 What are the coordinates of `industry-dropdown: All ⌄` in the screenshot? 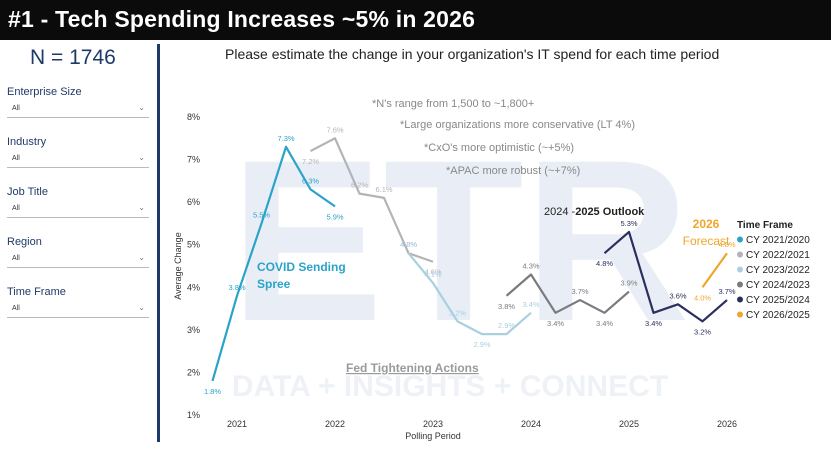 It's located at (78, 160).